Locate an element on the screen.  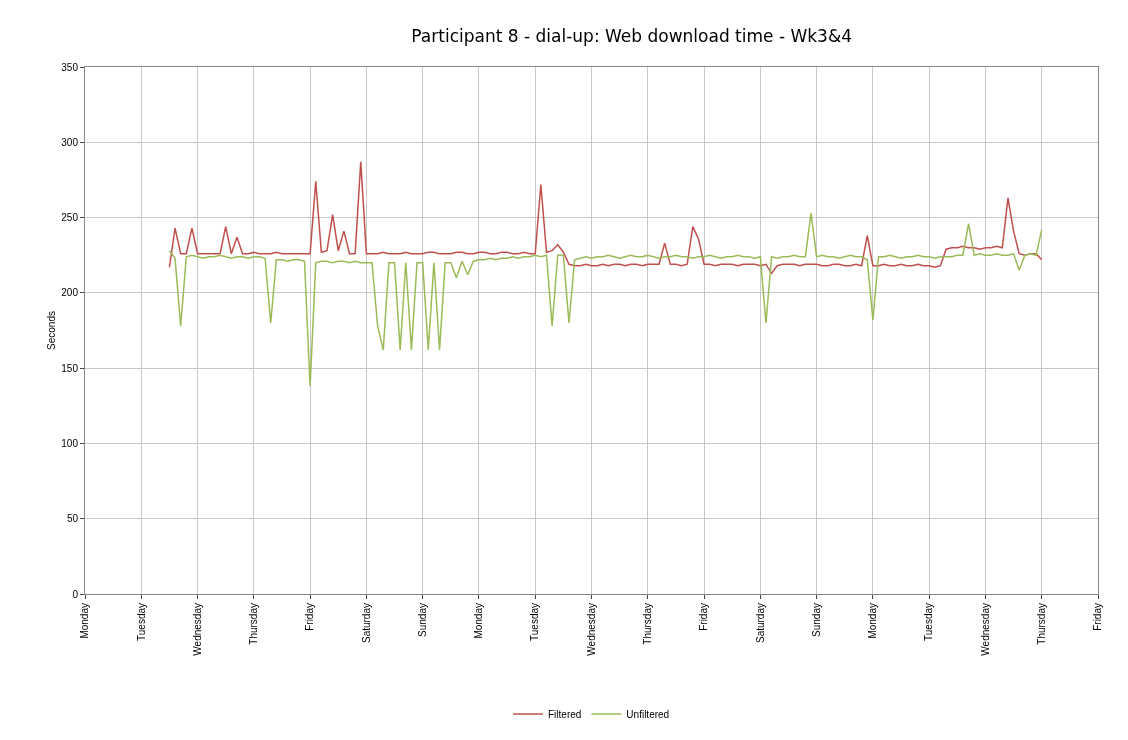
legend-label: Filtered is located at coordinates (565, 714).